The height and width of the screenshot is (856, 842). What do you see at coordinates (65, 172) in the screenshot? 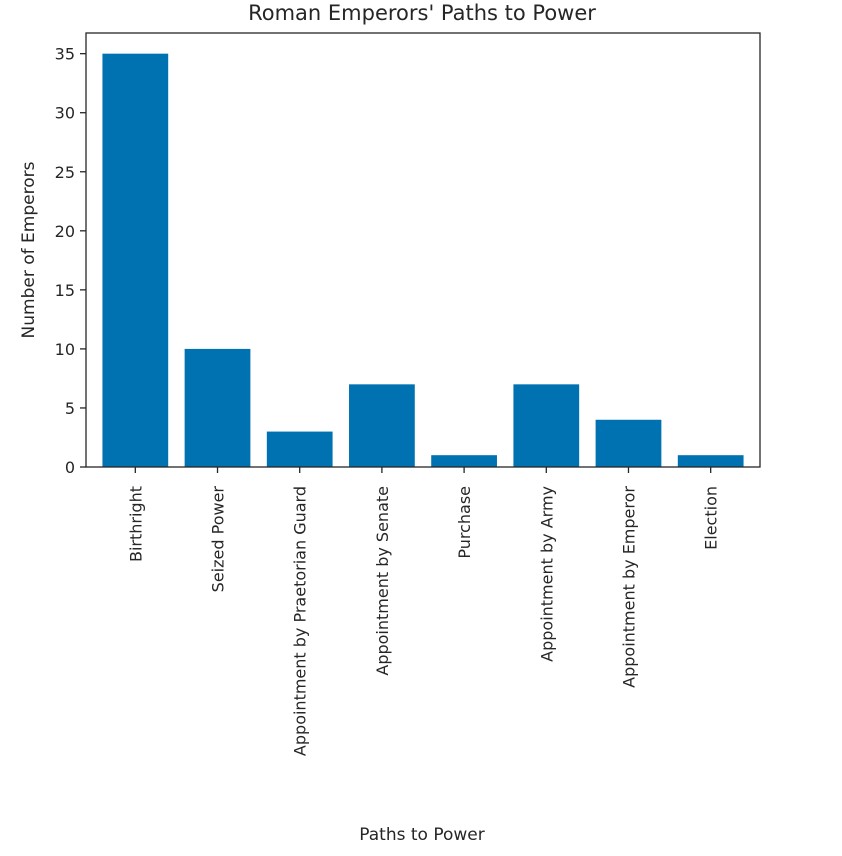
I see `y-tick-label: 25` at bounding box center [65, 172].